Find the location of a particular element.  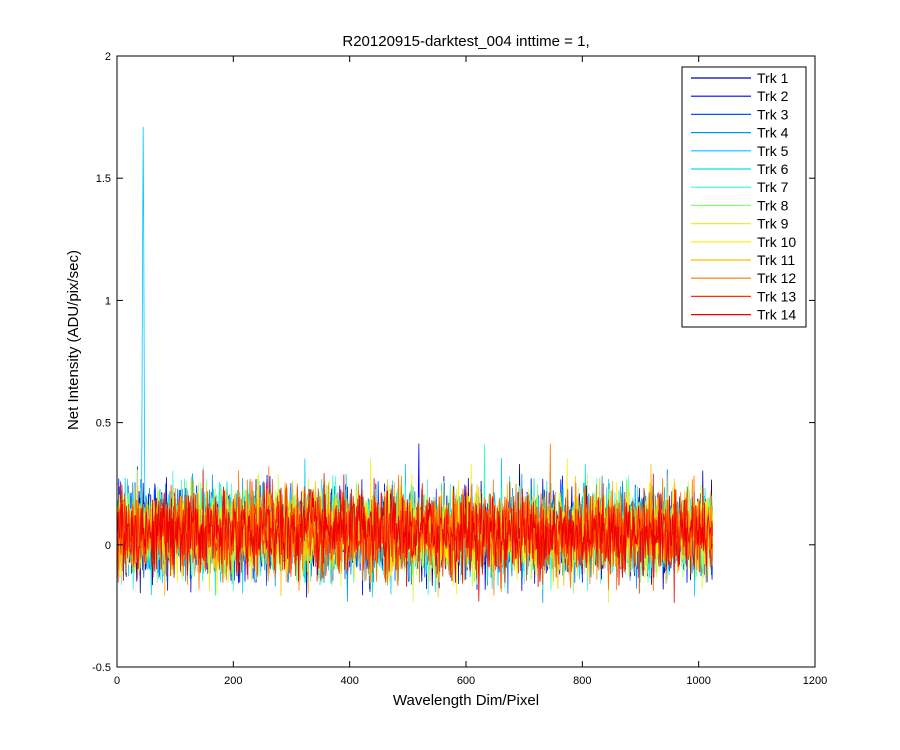

x-tick-label: 600 is located at coordinates (466, 681).